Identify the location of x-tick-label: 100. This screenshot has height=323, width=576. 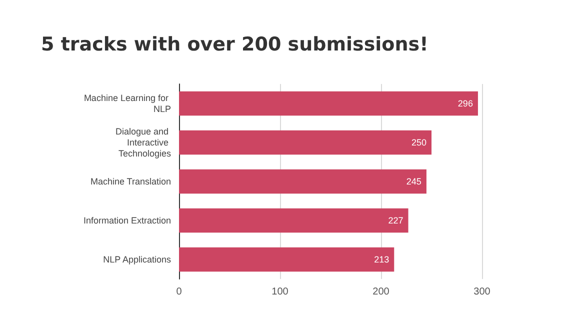
(280, 292).